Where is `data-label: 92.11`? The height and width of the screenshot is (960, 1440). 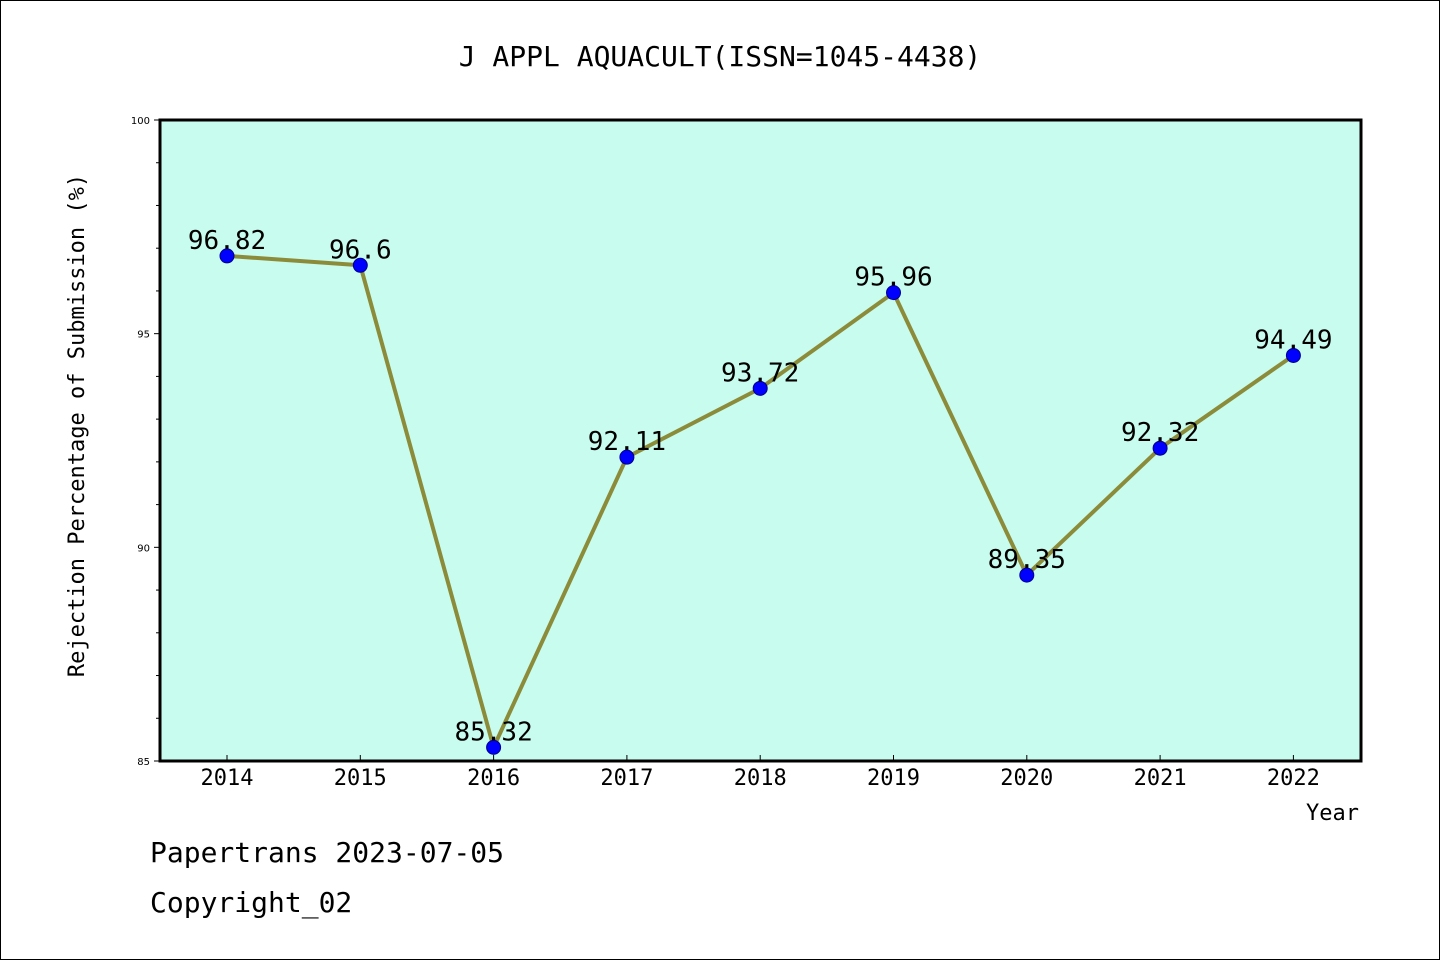 data-label: 92.11 is located at coordinates (627, 442).